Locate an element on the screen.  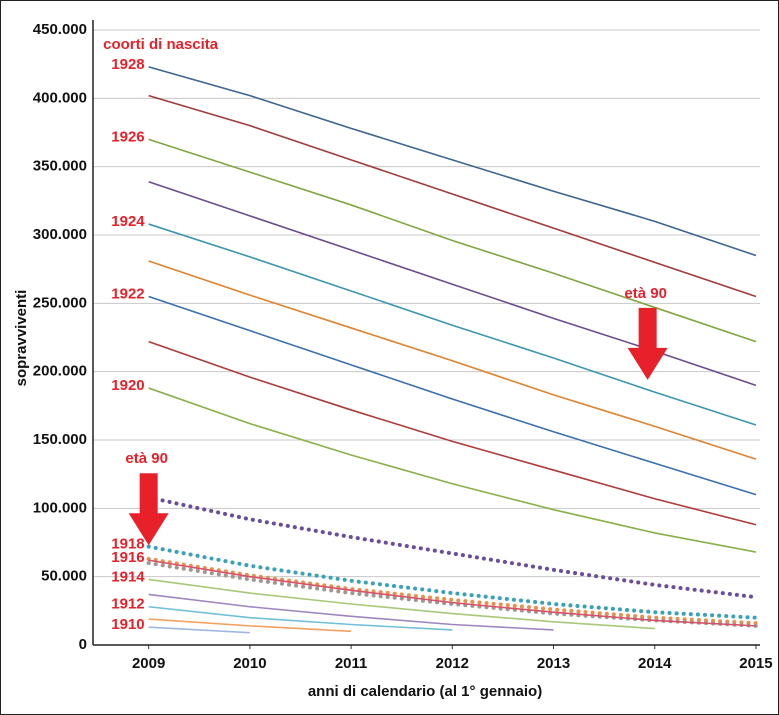
x-tick-label: 2012 is located at coordinates (452, 663).